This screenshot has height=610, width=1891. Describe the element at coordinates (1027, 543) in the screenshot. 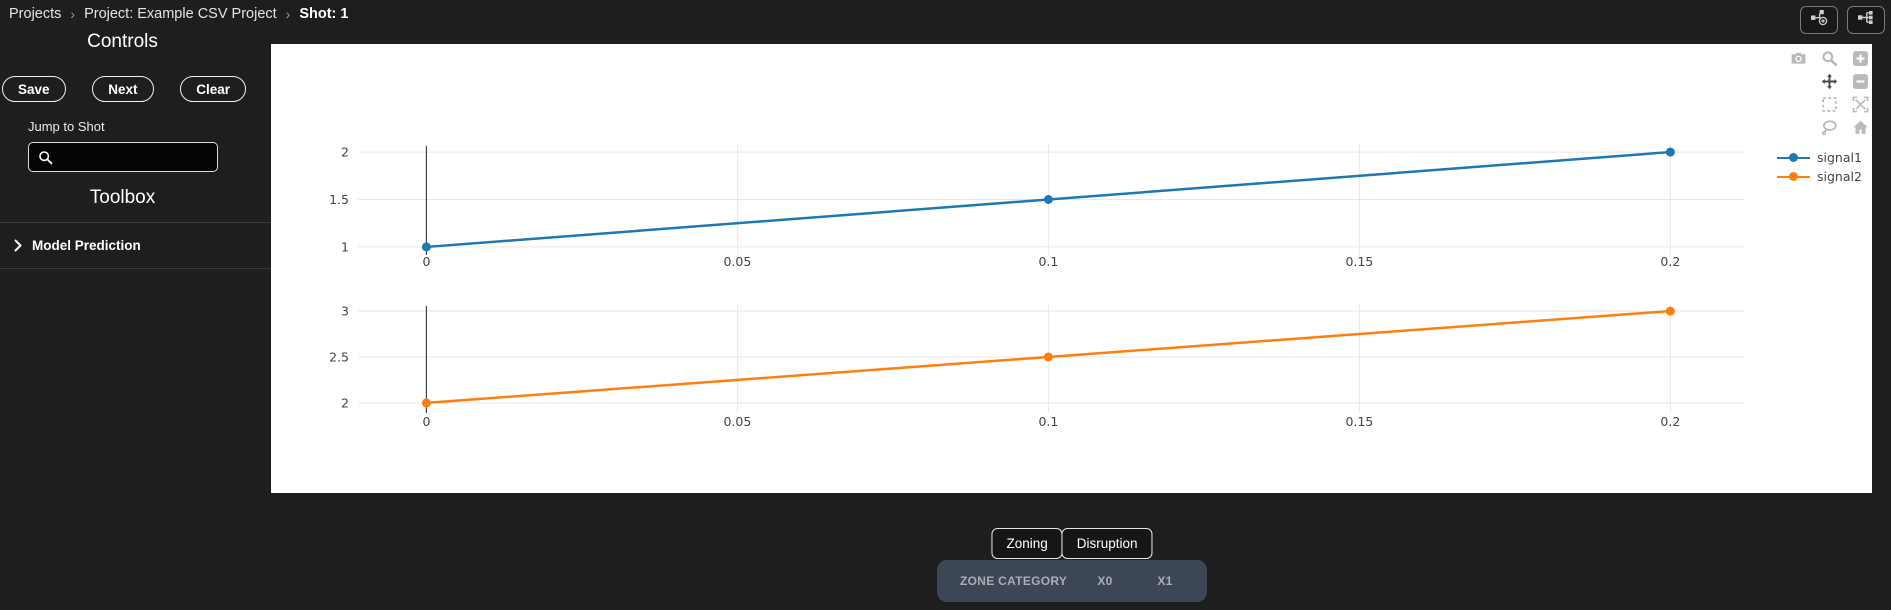

I see `tab-zoning: Zoning` at that location.